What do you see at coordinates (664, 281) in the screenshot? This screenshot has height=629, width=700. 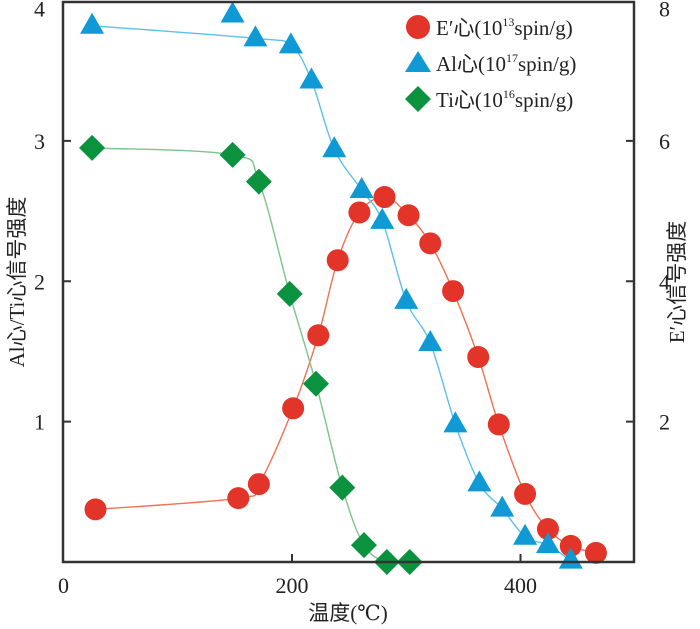 I see `y-right-tick-label: 4` at bounding box center [664, 281].